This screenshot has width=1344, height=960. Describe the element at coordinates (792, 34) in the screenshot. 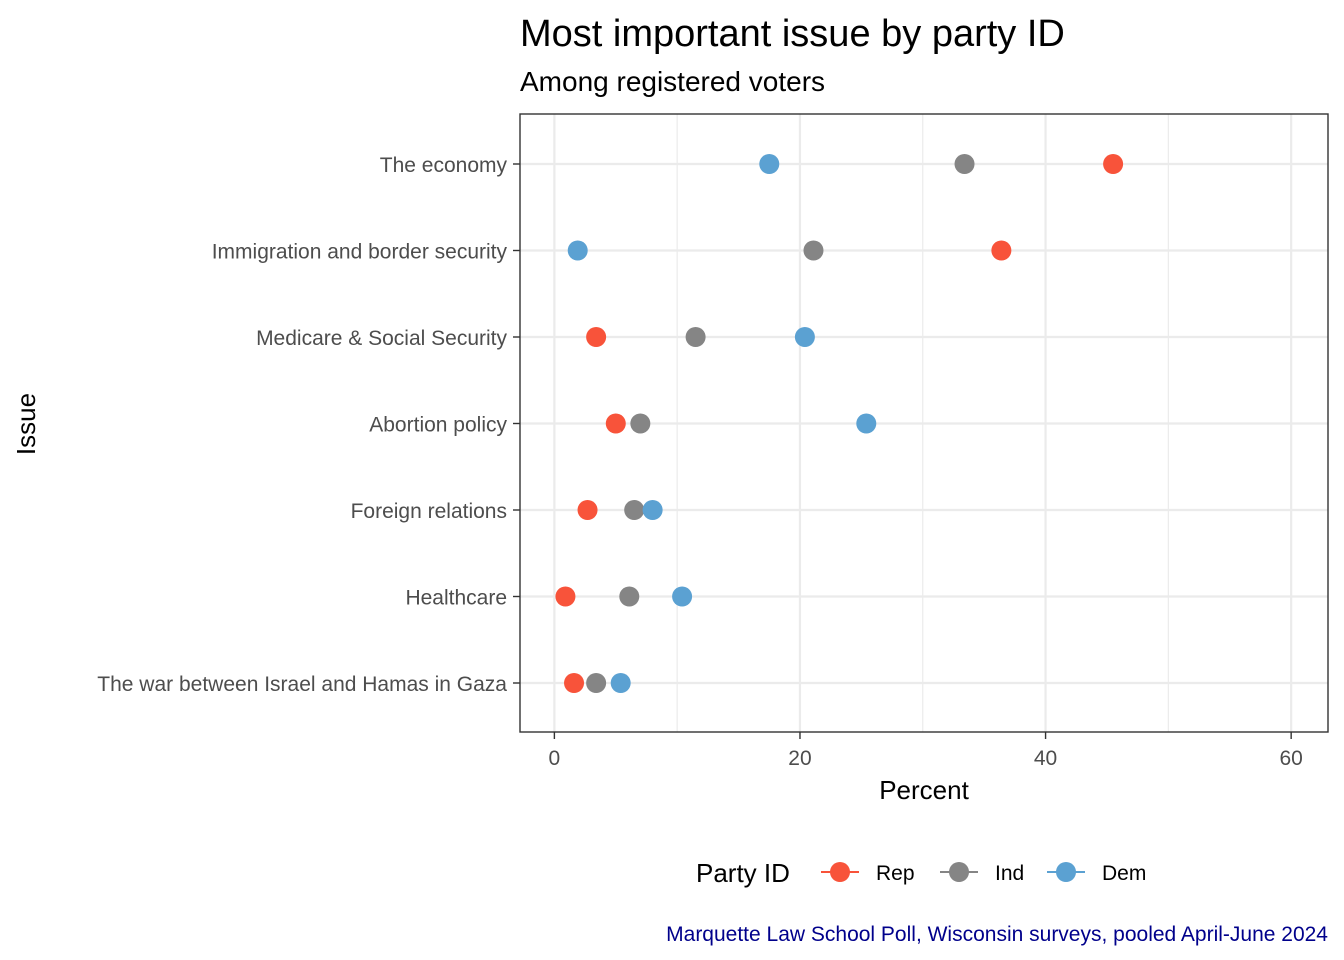

I see `chart-title: Most important issue by party ID` at that location.